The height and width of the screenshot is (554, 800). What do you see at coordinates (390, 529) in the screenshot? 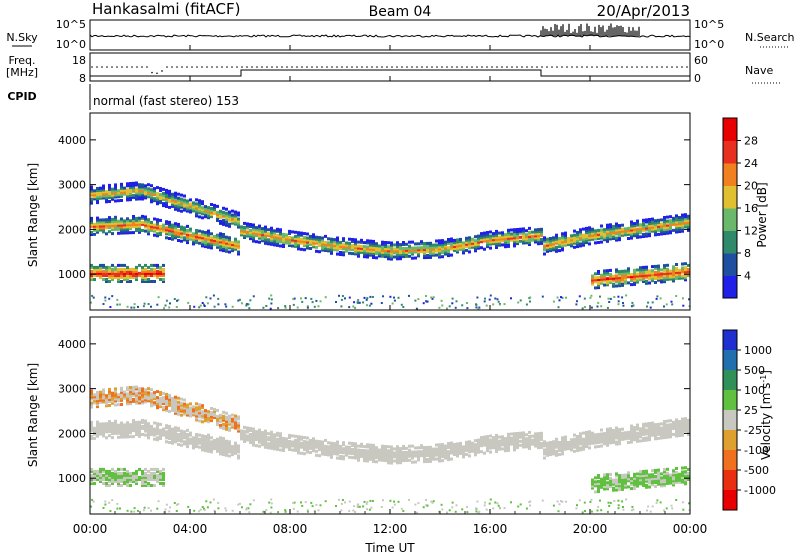
I see `x-tick-label: 12:00` at bounding box center [390, 529].